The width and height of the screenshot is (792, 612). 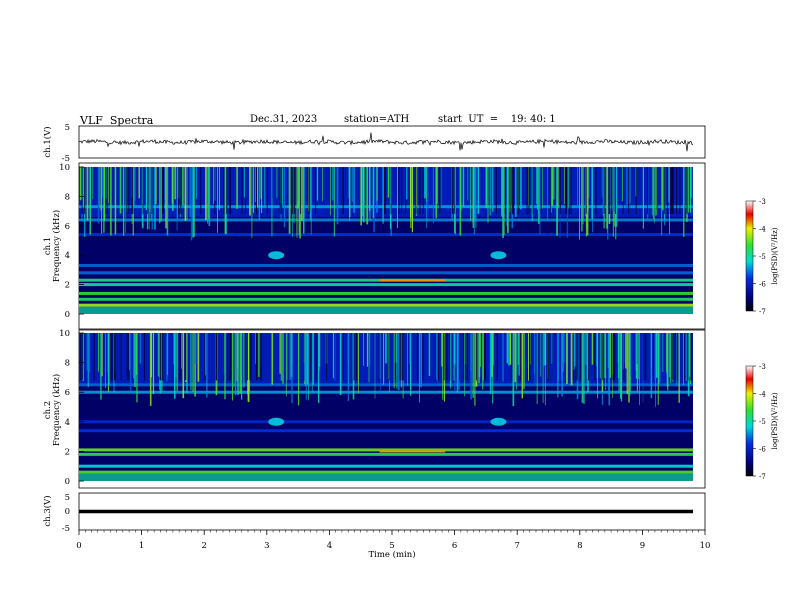 I want to click on x-tick-label: 0, so click(x=78, y=546).